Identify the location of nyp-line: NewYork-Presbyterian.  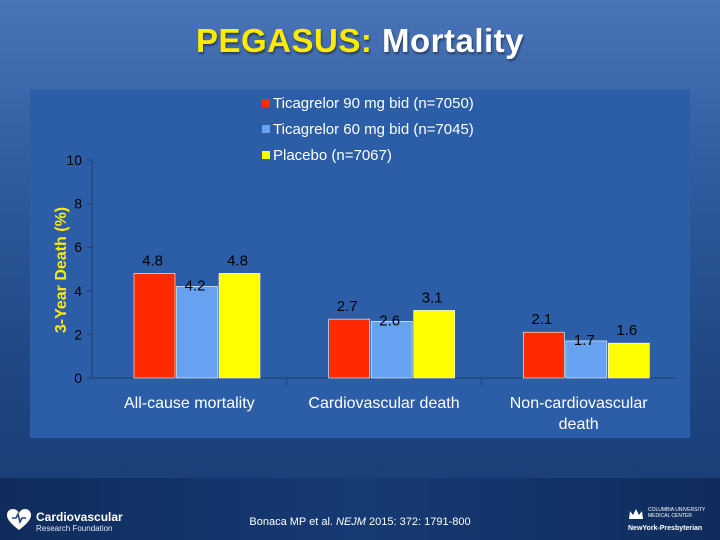
(665, 528).